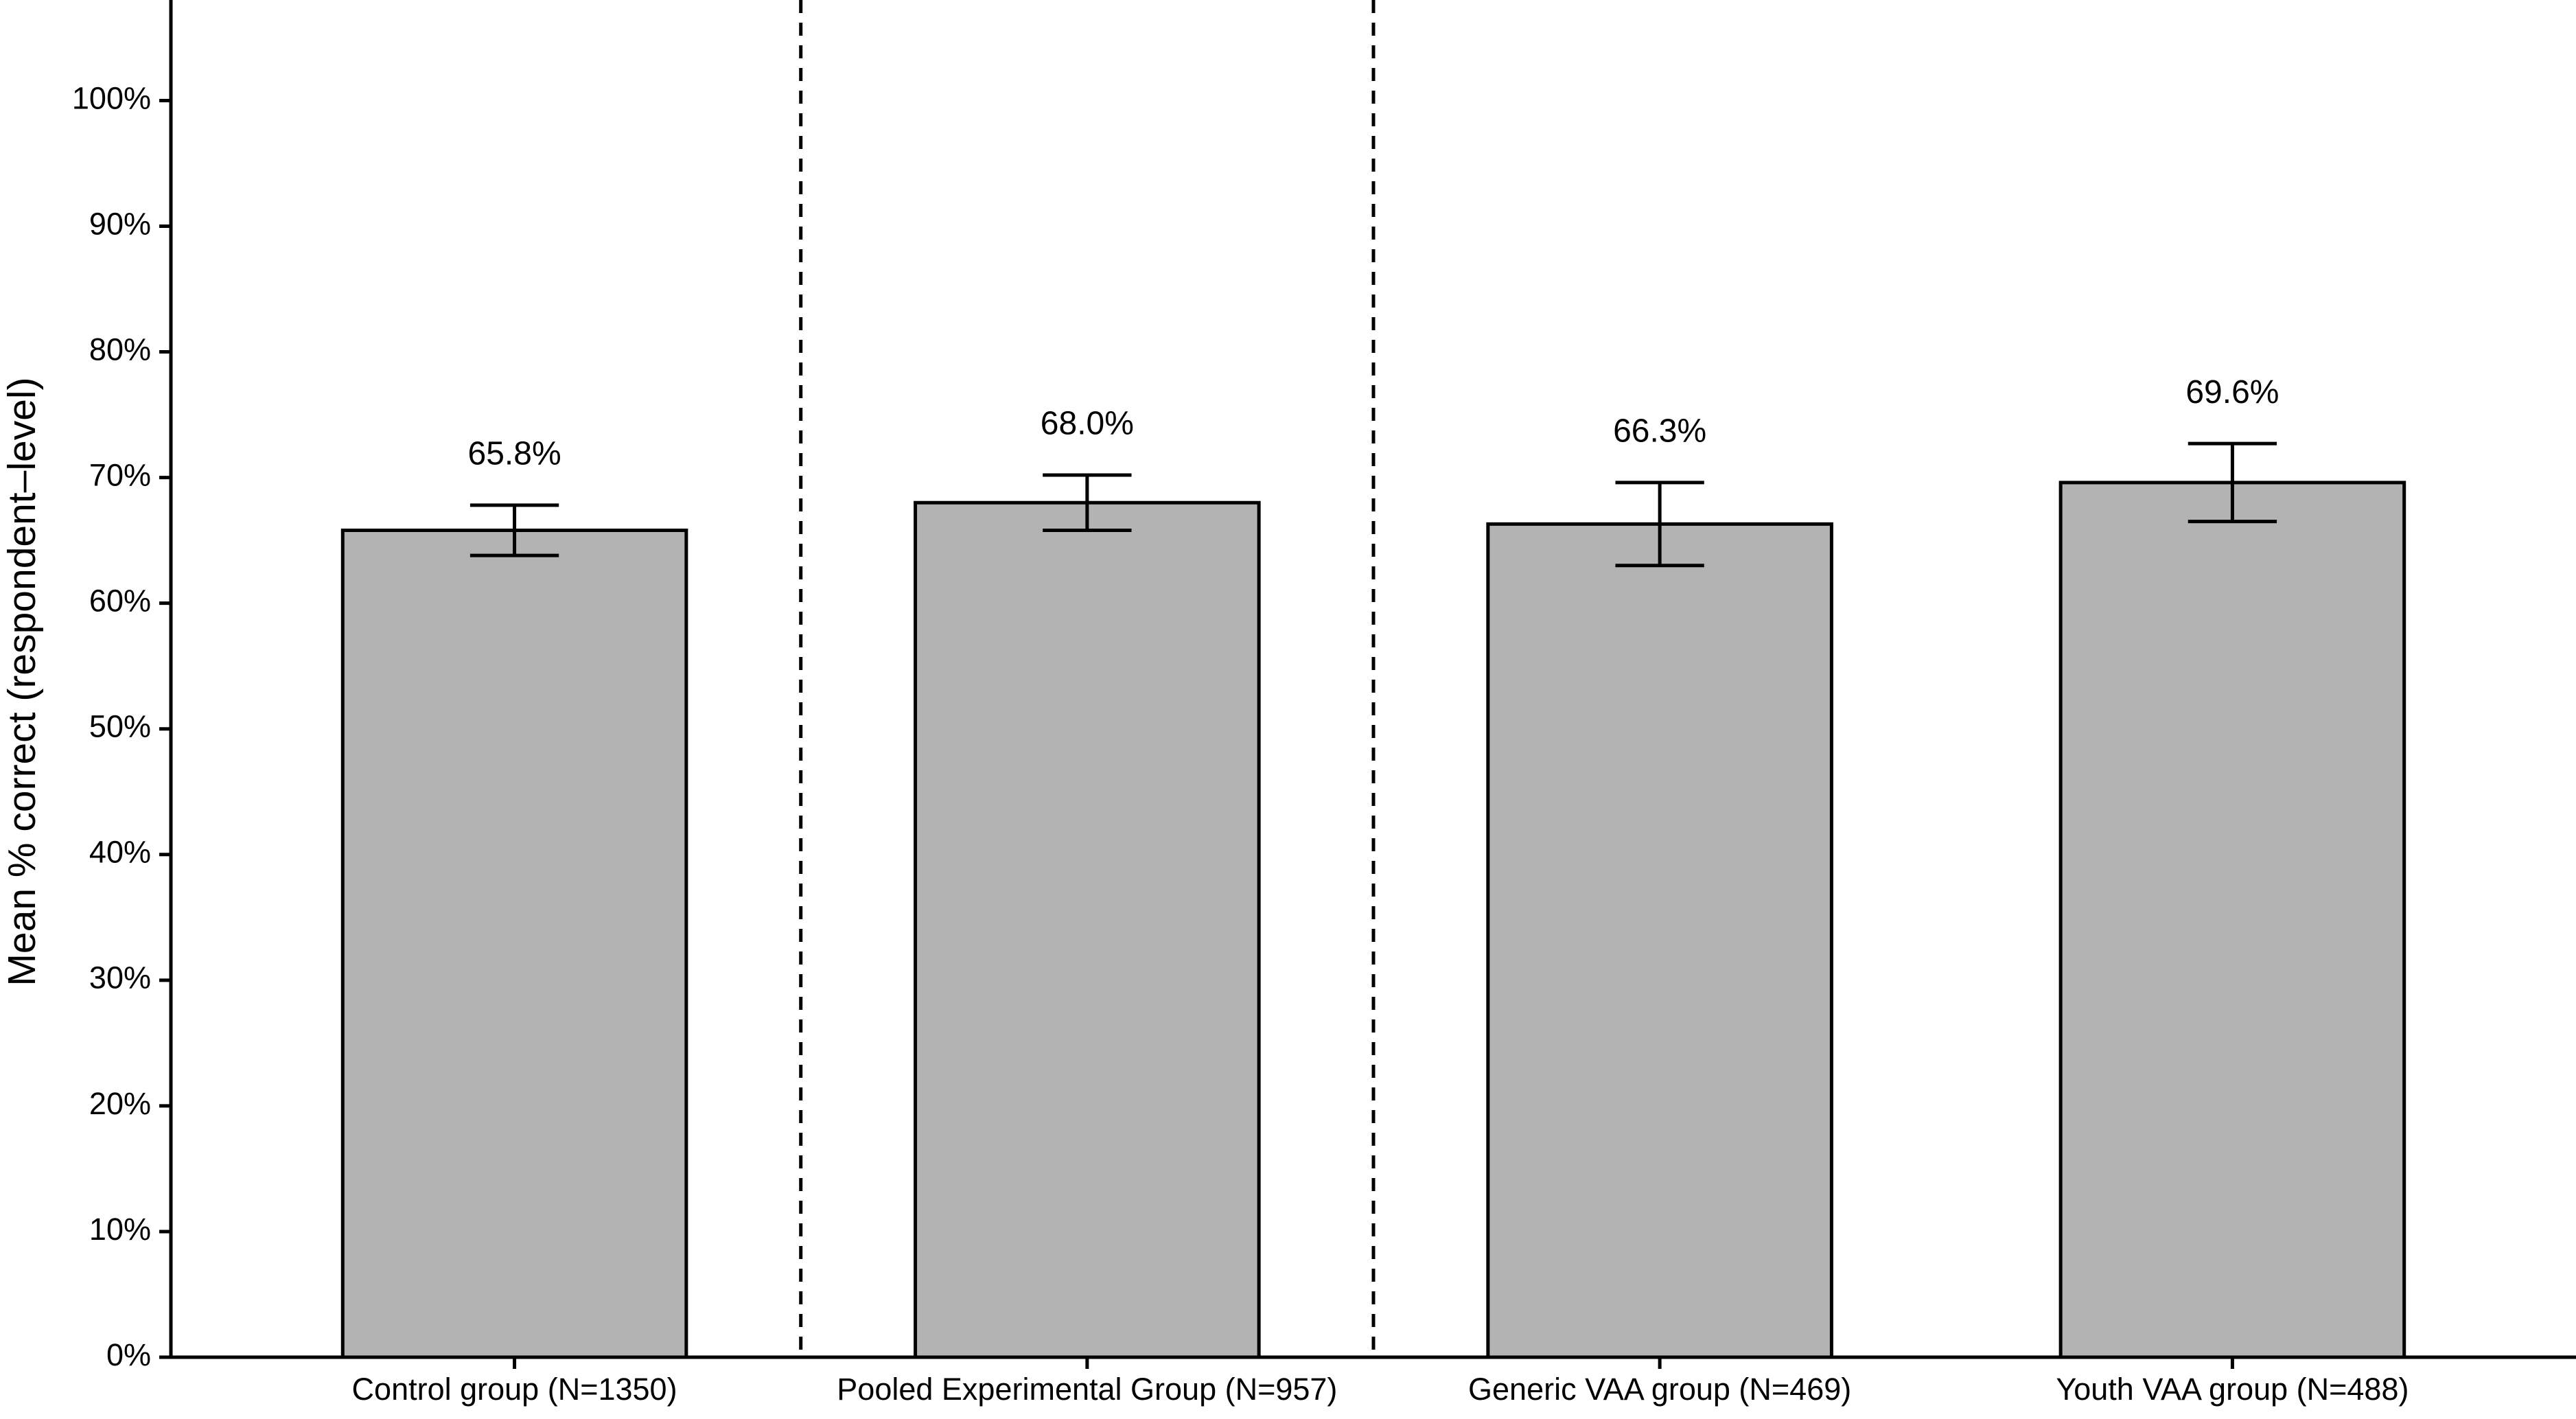 The height and width of the screenshot is (1419, 2576). What do you see at coordinates (120, 349) in the screenshot?
I see `y-tick-label: 80%` at bounding box center [120, 349].